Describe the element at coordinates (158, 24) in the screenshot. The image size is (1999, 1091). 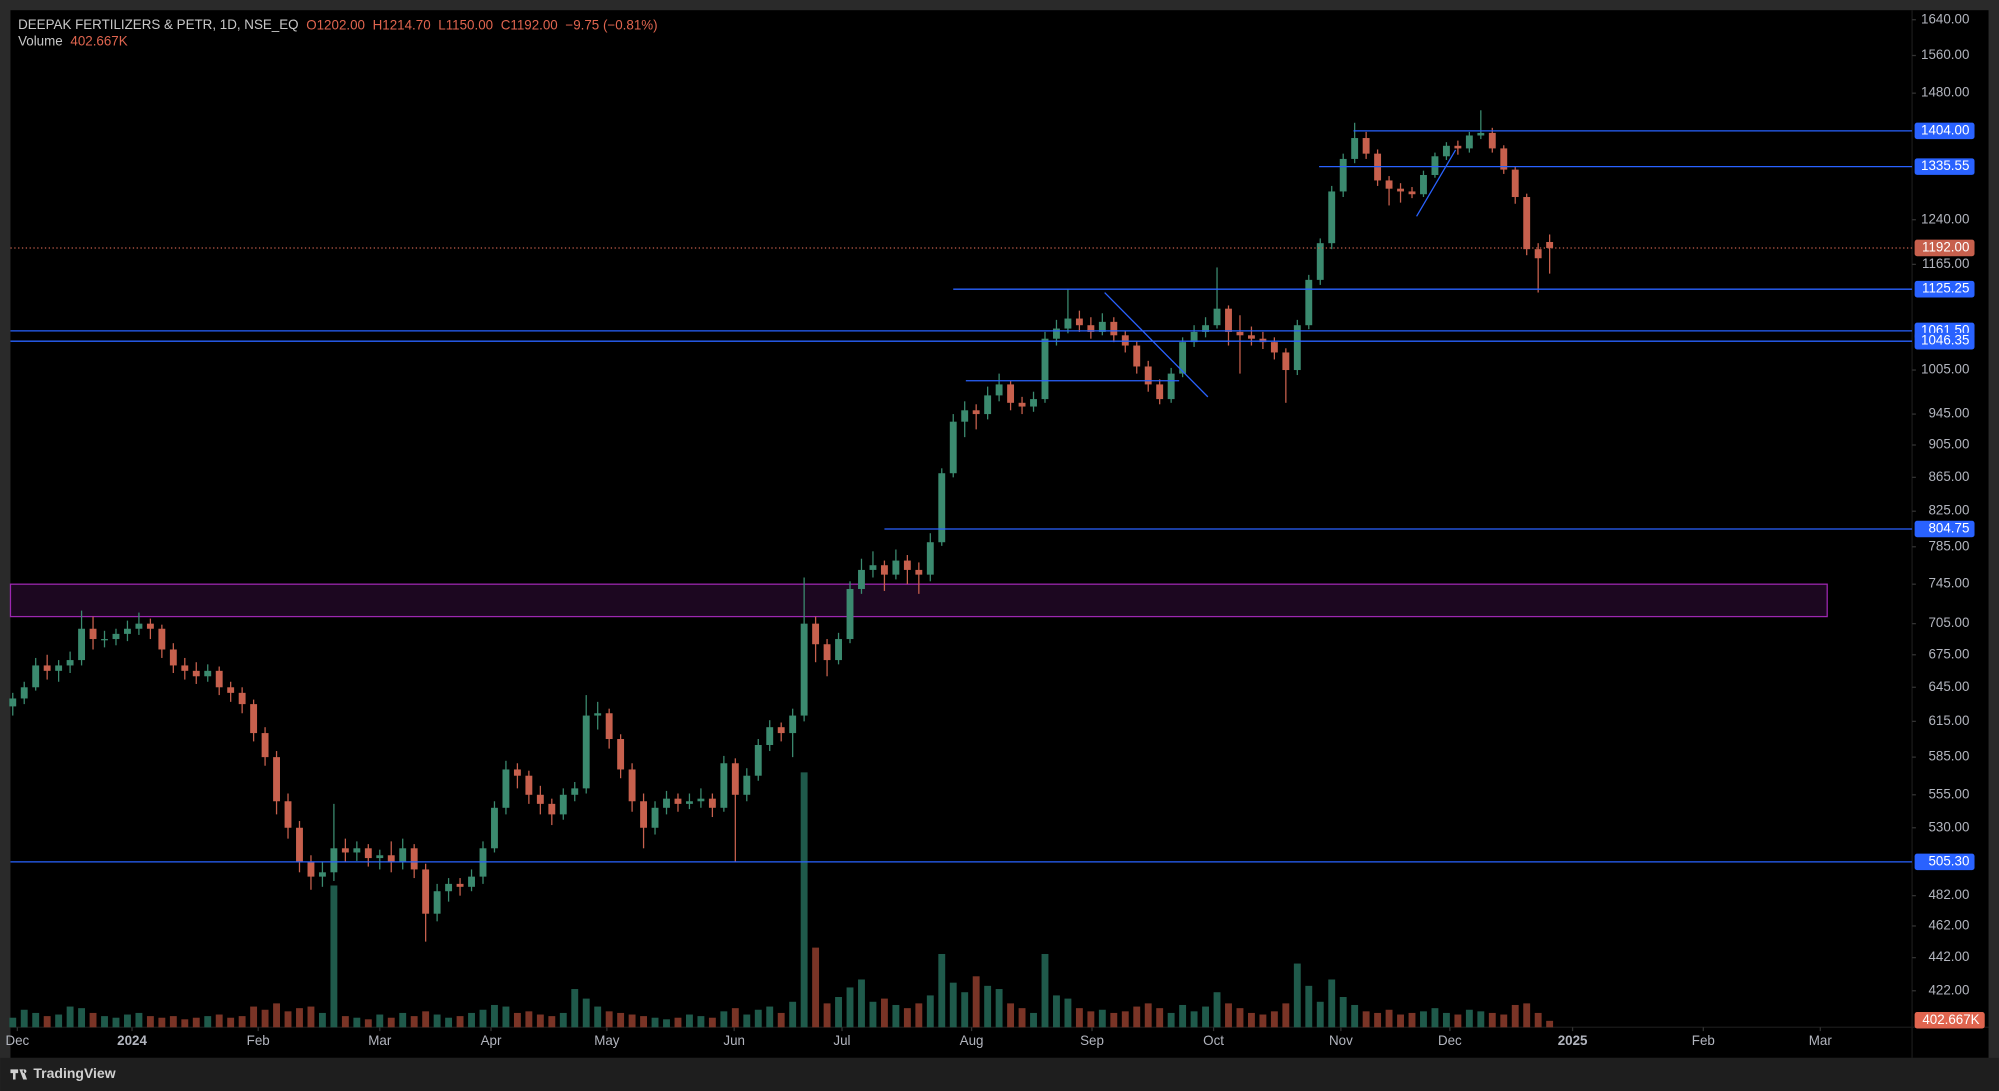
I see `symbol-title: DEEPAK FERTILIZERS & PETR, 1D, NSE_EQ` at that location.